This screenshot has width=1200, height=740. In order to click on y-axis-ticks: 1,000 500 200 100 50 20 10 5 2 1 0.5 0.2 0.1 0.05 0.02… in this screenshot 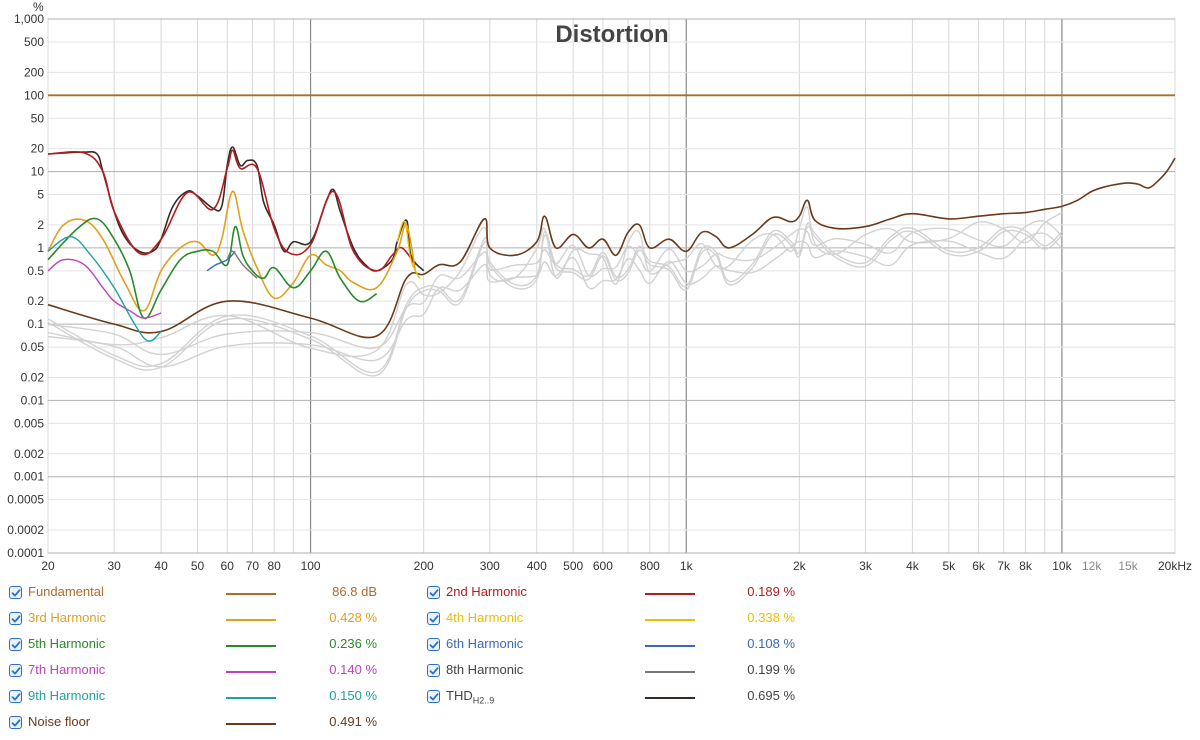, I will do `click(25, 286)`.